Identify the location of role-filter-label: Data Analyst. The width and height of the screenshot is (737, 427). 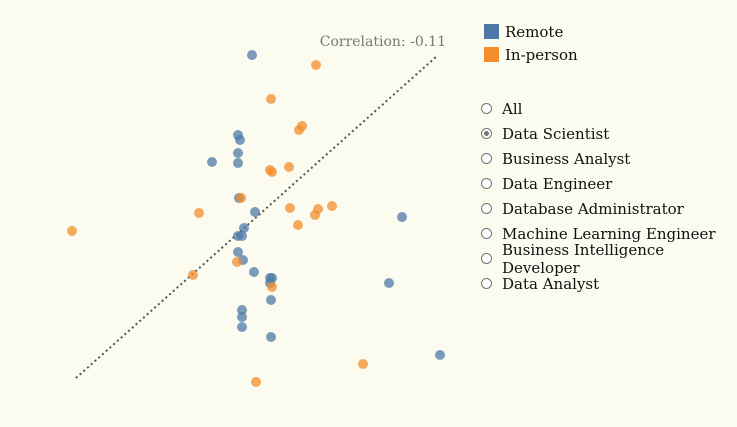
(551, 283).